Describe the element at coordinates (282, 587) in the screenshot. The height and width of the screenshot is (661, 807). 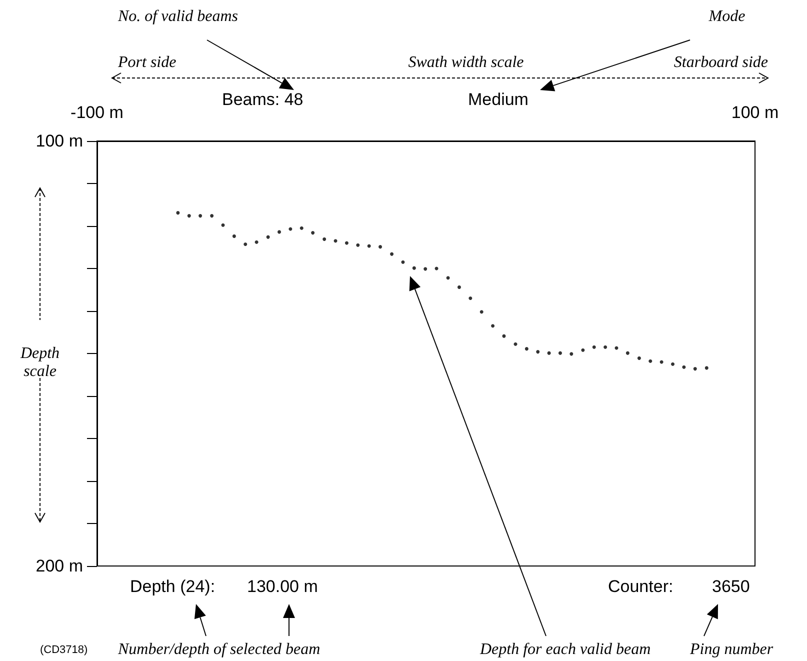
I see `text: 130.00 m` at that location.